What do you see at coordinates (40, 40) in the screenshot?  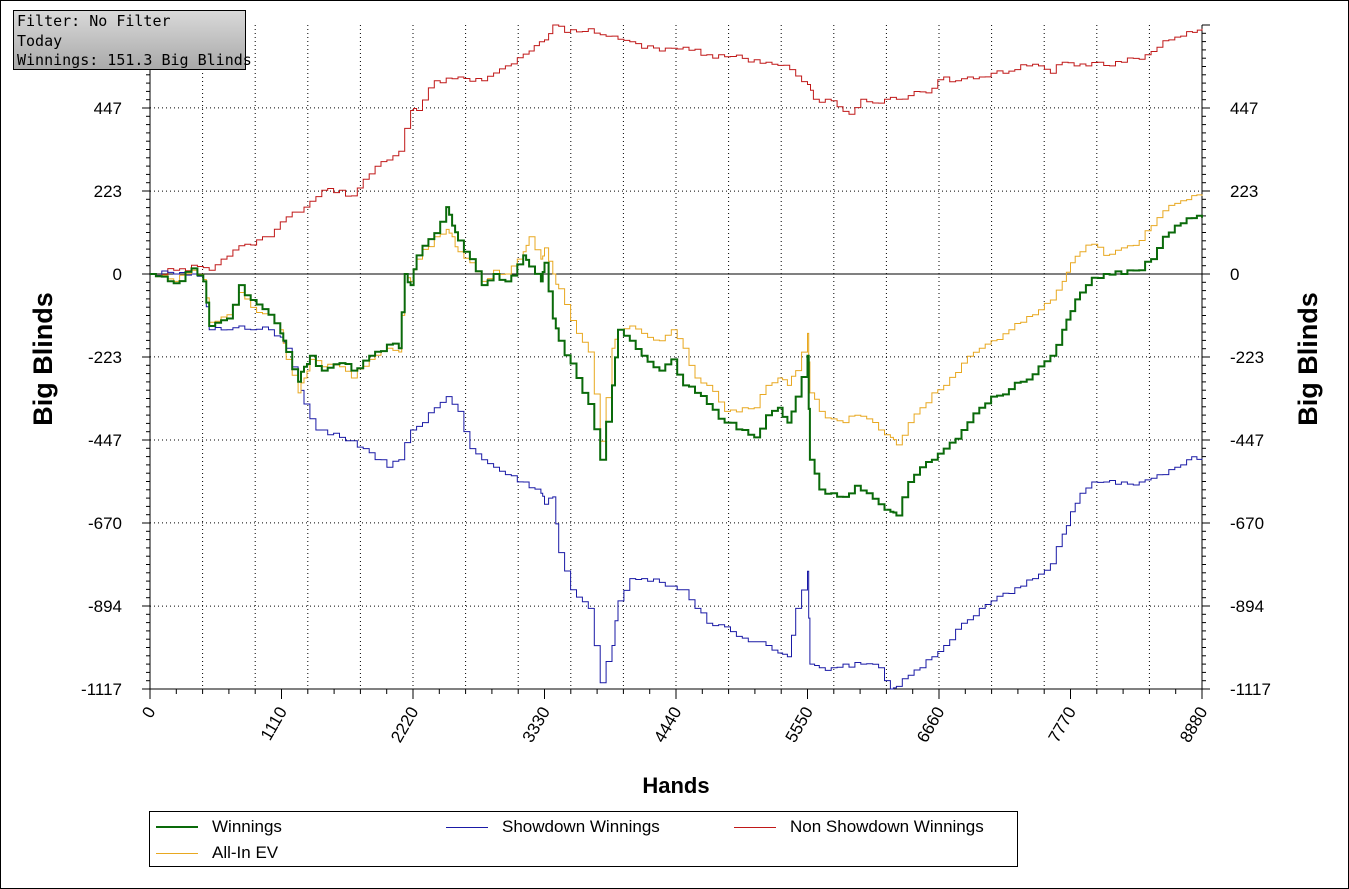 I see `date-range-label: Today` at bounding box center [40, 40].